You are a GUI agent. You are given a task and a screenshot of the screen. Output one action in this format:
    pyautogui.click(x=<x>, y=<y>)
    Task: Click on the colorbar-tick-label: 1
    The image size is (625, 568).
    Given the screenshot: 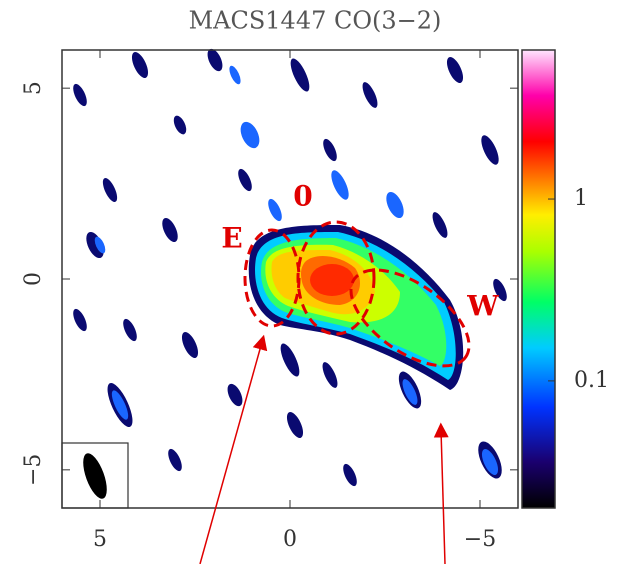 What is the action you would take?
    pyautogui.click(x=581, y=198)
    